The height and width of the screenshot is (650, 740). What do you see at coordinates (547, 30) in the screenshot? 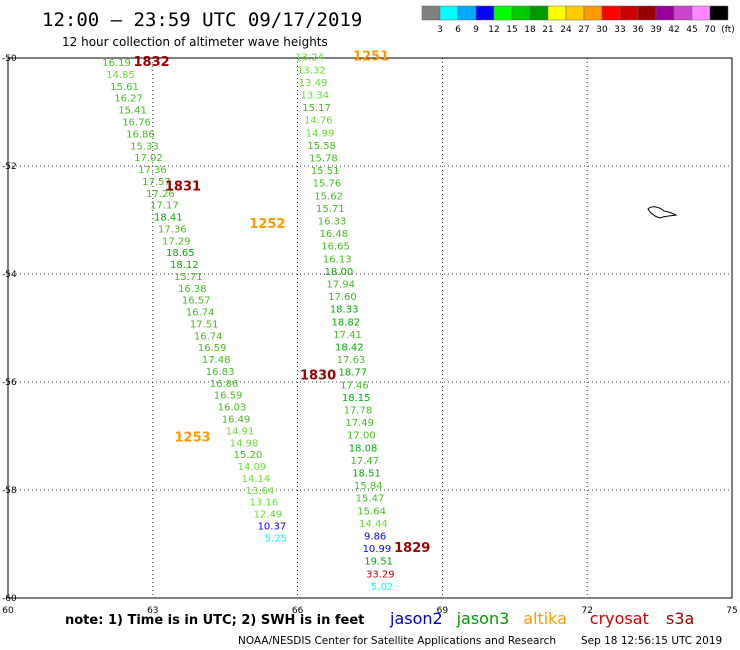
I see `colorbar-label: 21` at bounding box center [547, 30].